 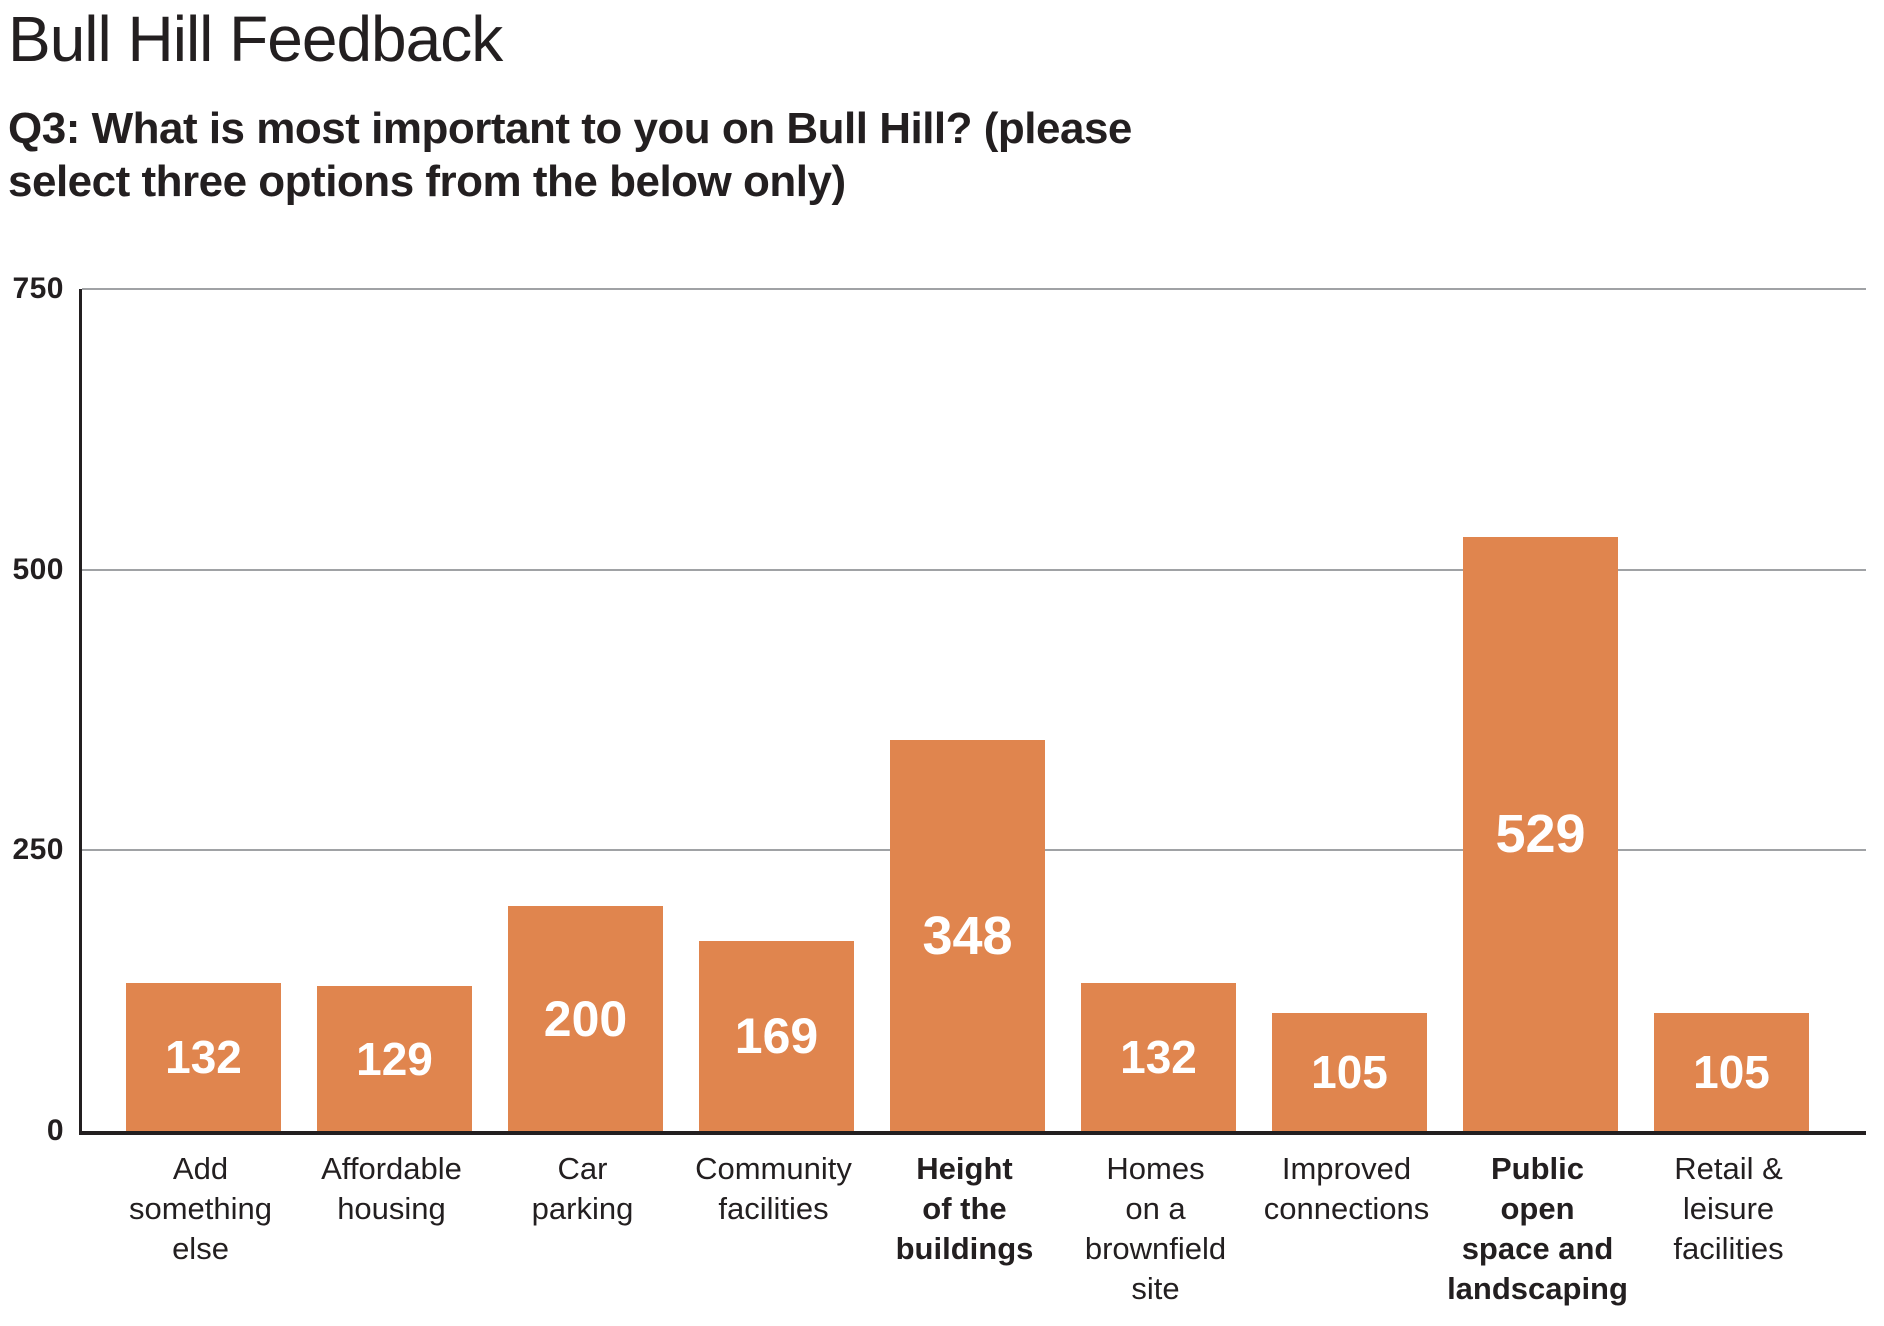 I want to click on bar: 169, so click(x=776, y=1036).